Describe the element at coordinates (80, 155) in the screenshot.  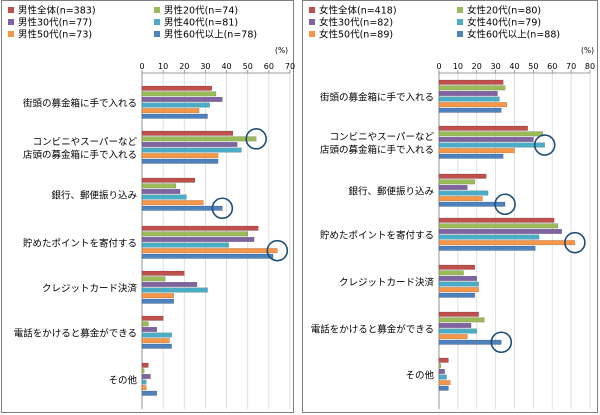
I see `category-label: 店頭の募金箱に手で入れる` at that location.